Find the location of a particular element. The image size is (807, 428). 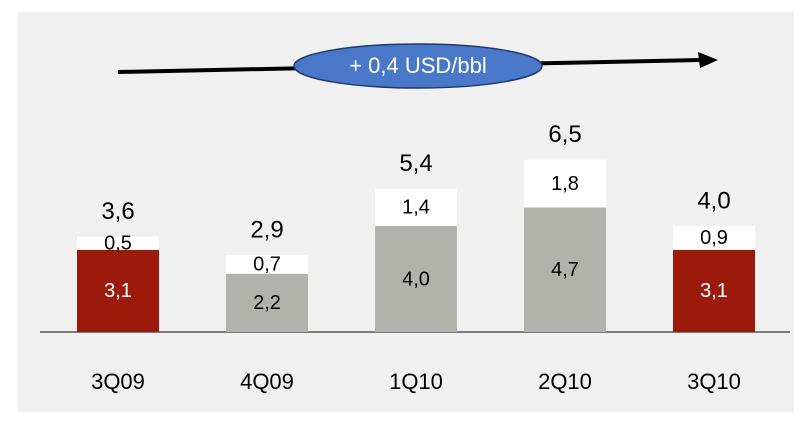

annotation-bubble is located at coordinates (418, 66).